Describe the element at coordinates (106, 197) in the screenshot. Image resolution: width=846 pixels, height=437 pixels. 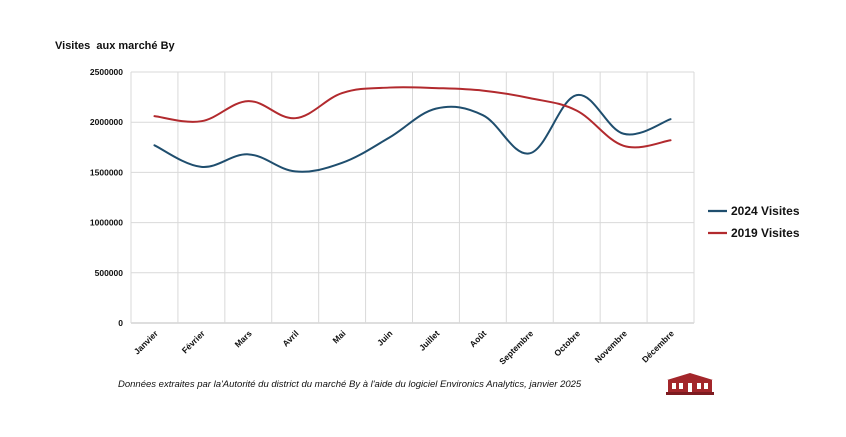
I see `y-axis: 0 500000 1000000 1500000 2000000 2500000` at that location.